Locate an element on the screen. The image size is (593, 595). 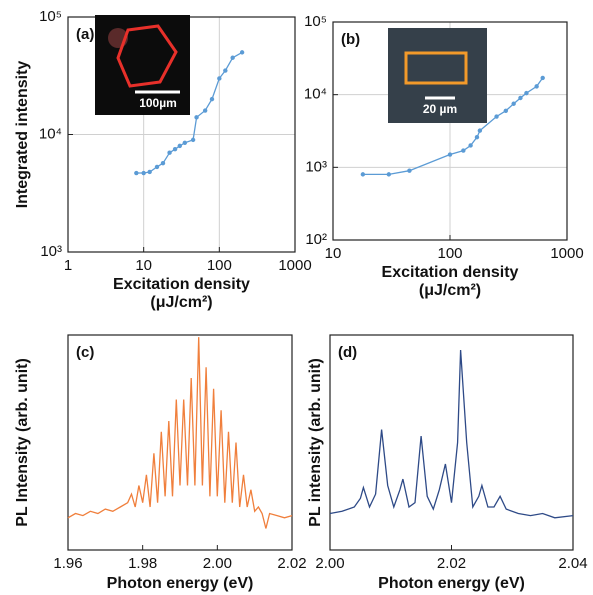
panel-label: (d) is located at coordinates (347, 352).